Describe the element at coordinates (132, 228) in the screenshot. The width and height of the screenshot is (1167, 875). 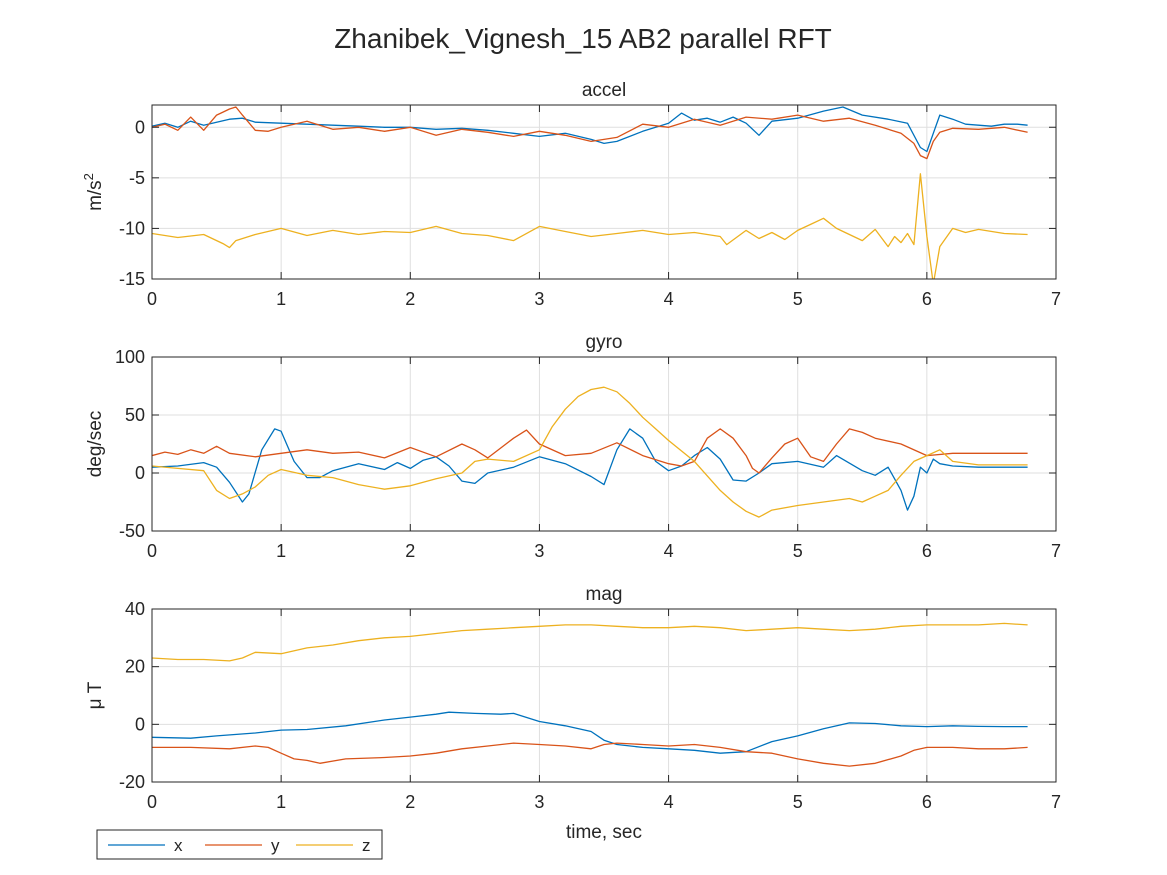
I see `y-tick-label: -10` at that location.